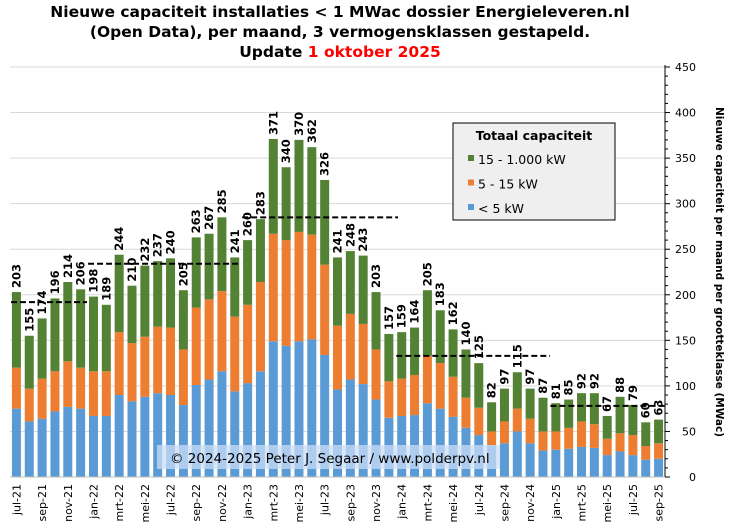  What do you see at coordinates (299, 124) in the screenshot?
I see `total-label: 370` at bounding box center [299, 124].